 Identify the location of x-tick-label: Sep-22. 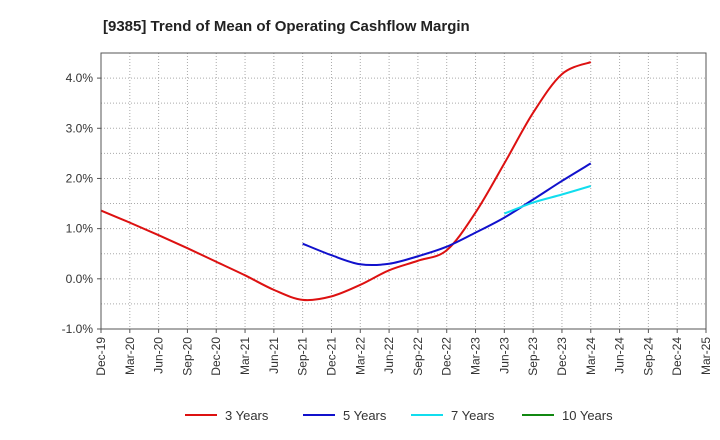
(418, 356).